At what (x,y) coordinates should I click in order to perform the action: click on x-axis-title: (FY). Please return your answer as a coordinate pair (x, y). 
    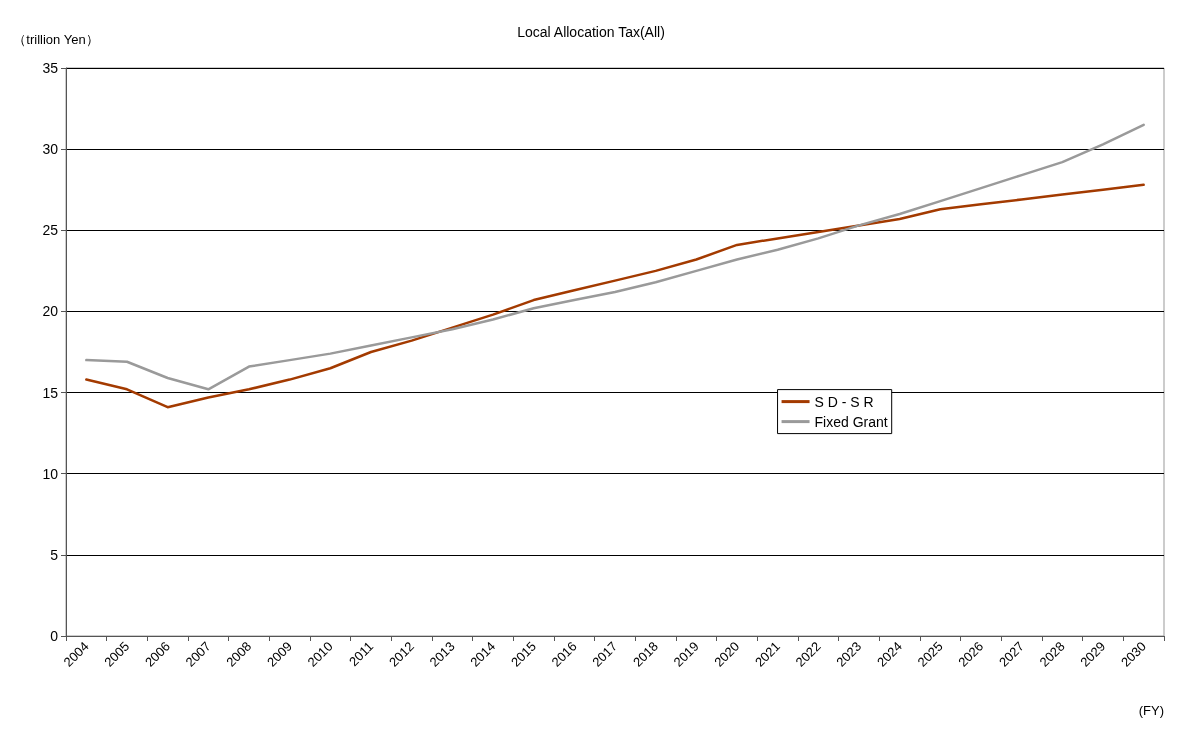
    Looking at the image, I should click on (1151, 710).